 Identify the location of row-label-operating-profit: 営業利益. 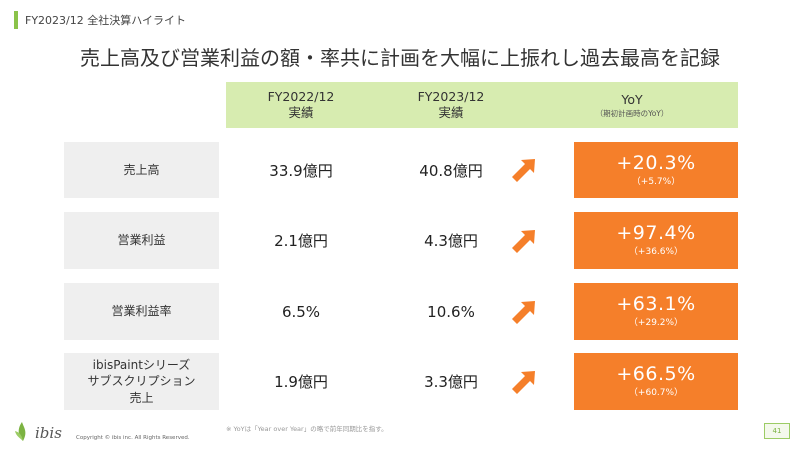
(141, 240).